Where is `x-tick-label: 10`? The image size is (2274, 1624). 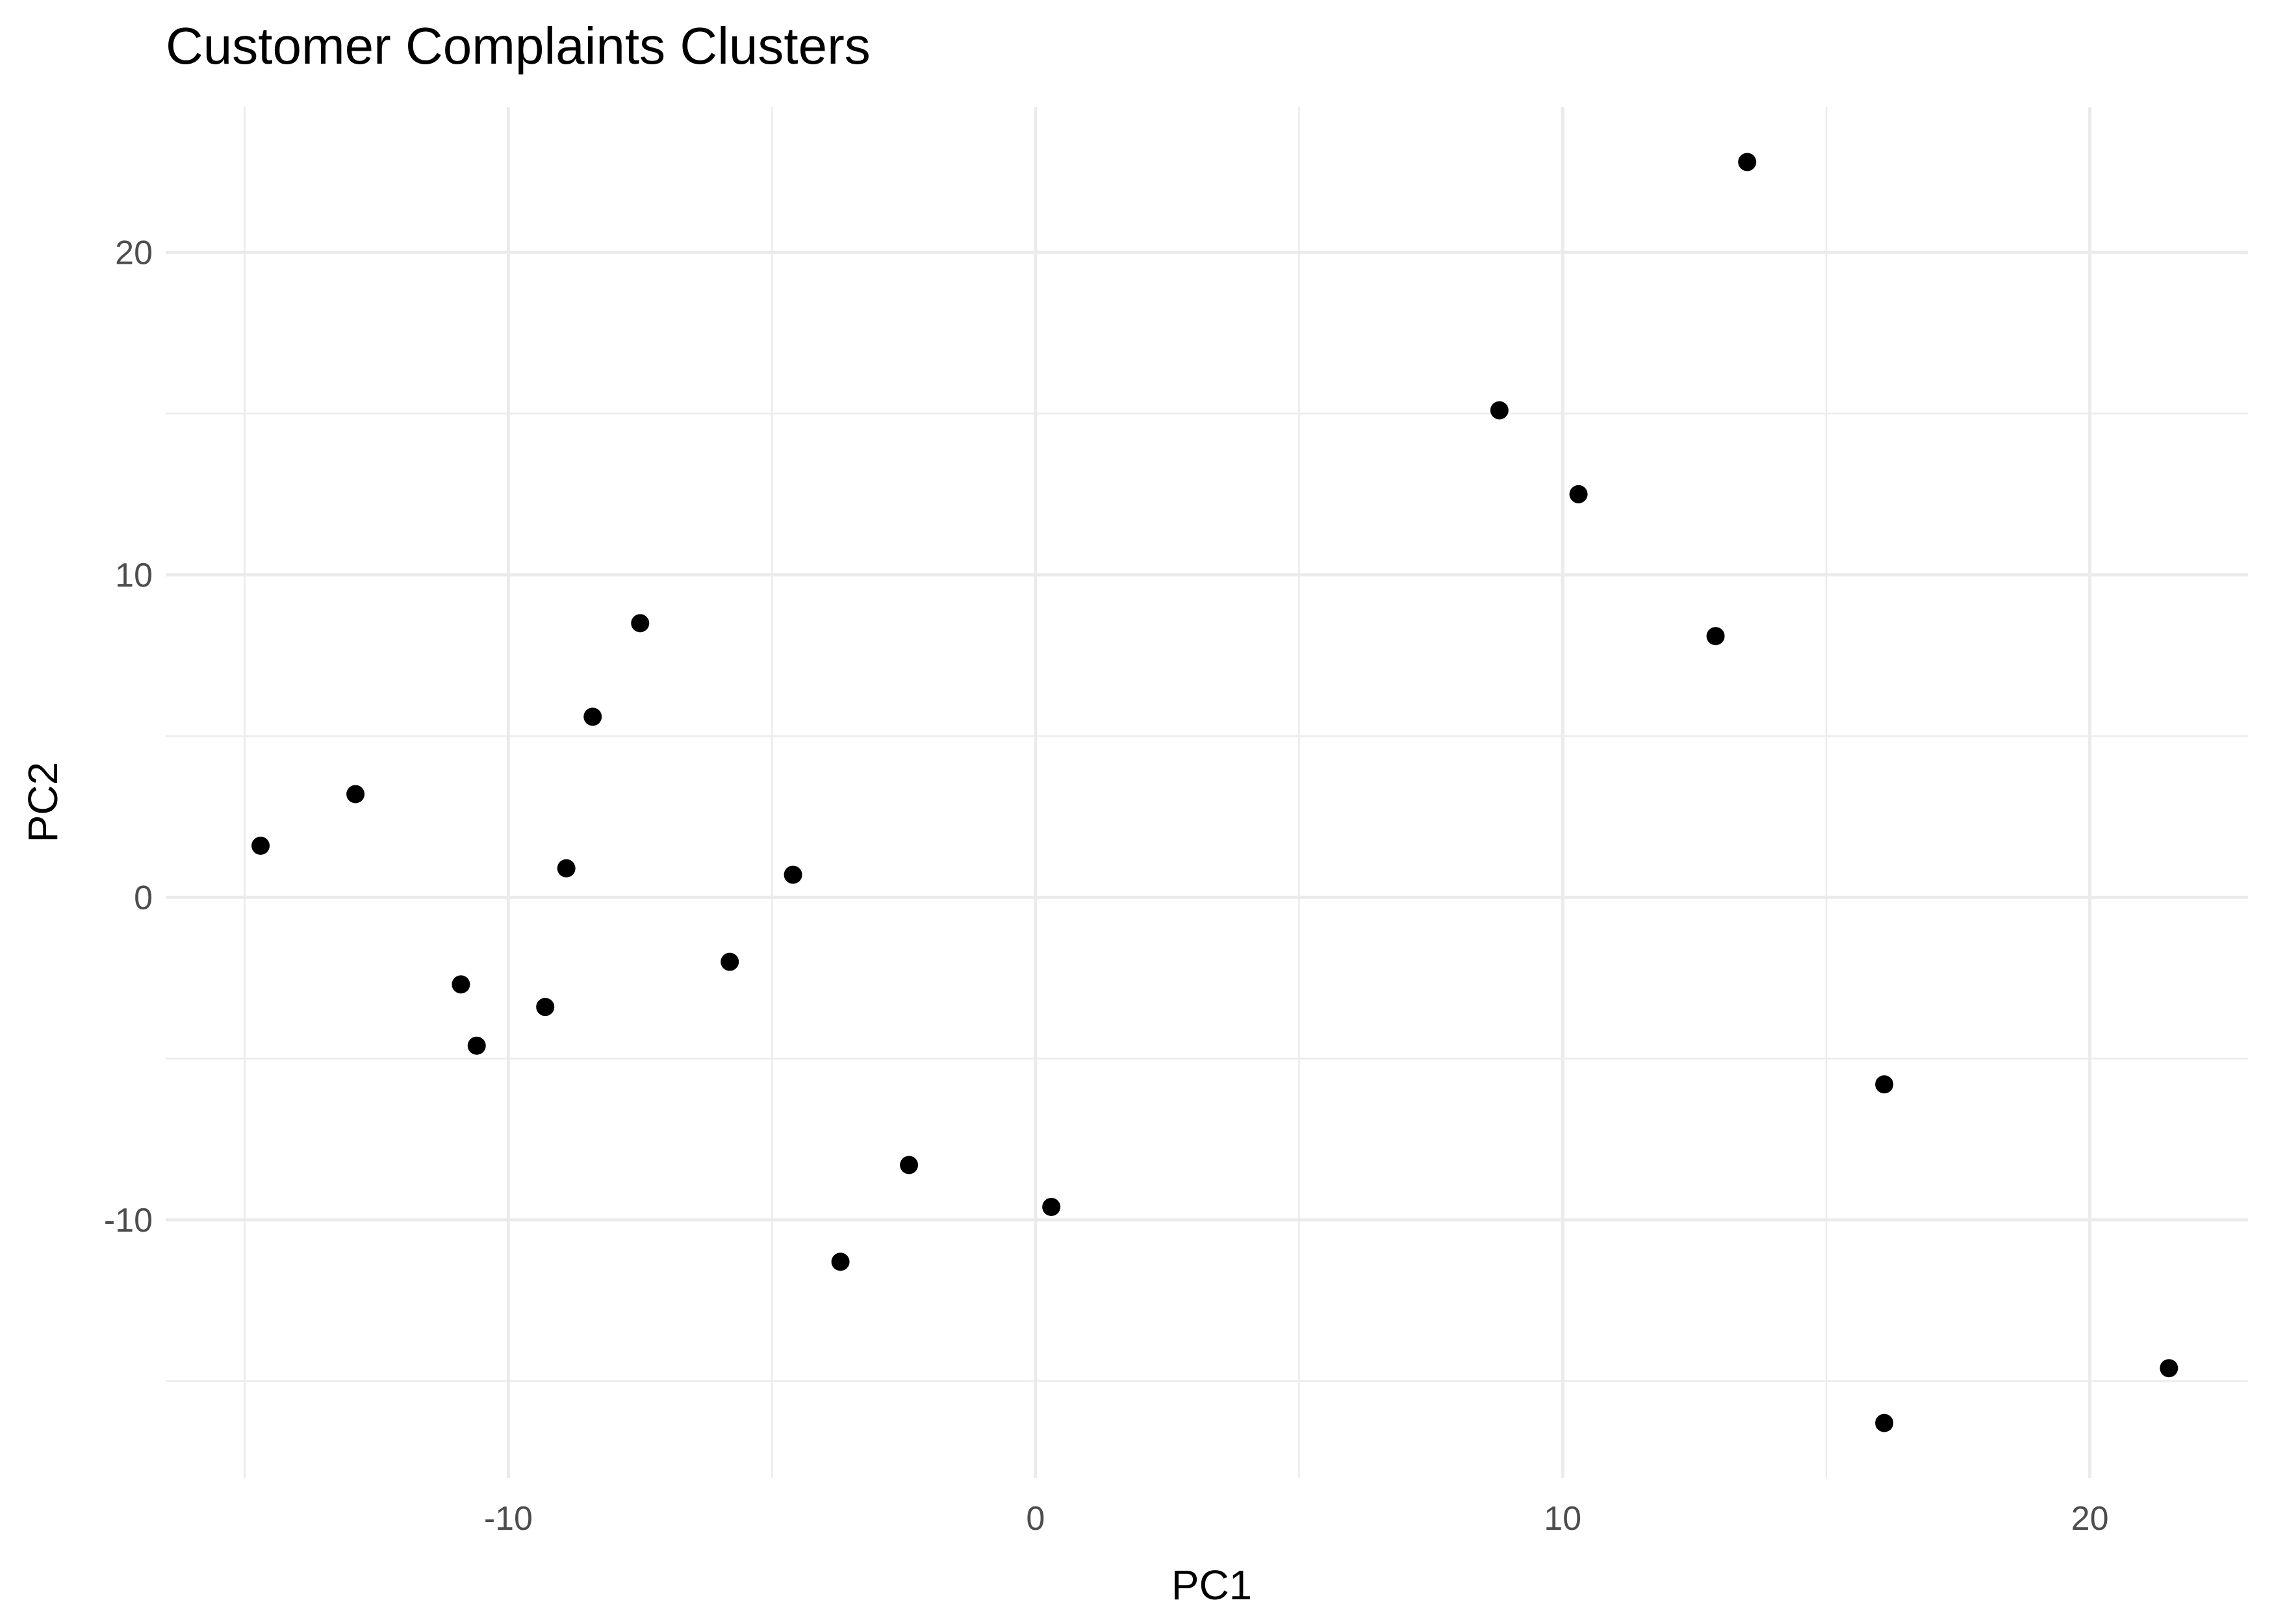
x-tick-label: 10 is located at coordinates (1562, 1519).